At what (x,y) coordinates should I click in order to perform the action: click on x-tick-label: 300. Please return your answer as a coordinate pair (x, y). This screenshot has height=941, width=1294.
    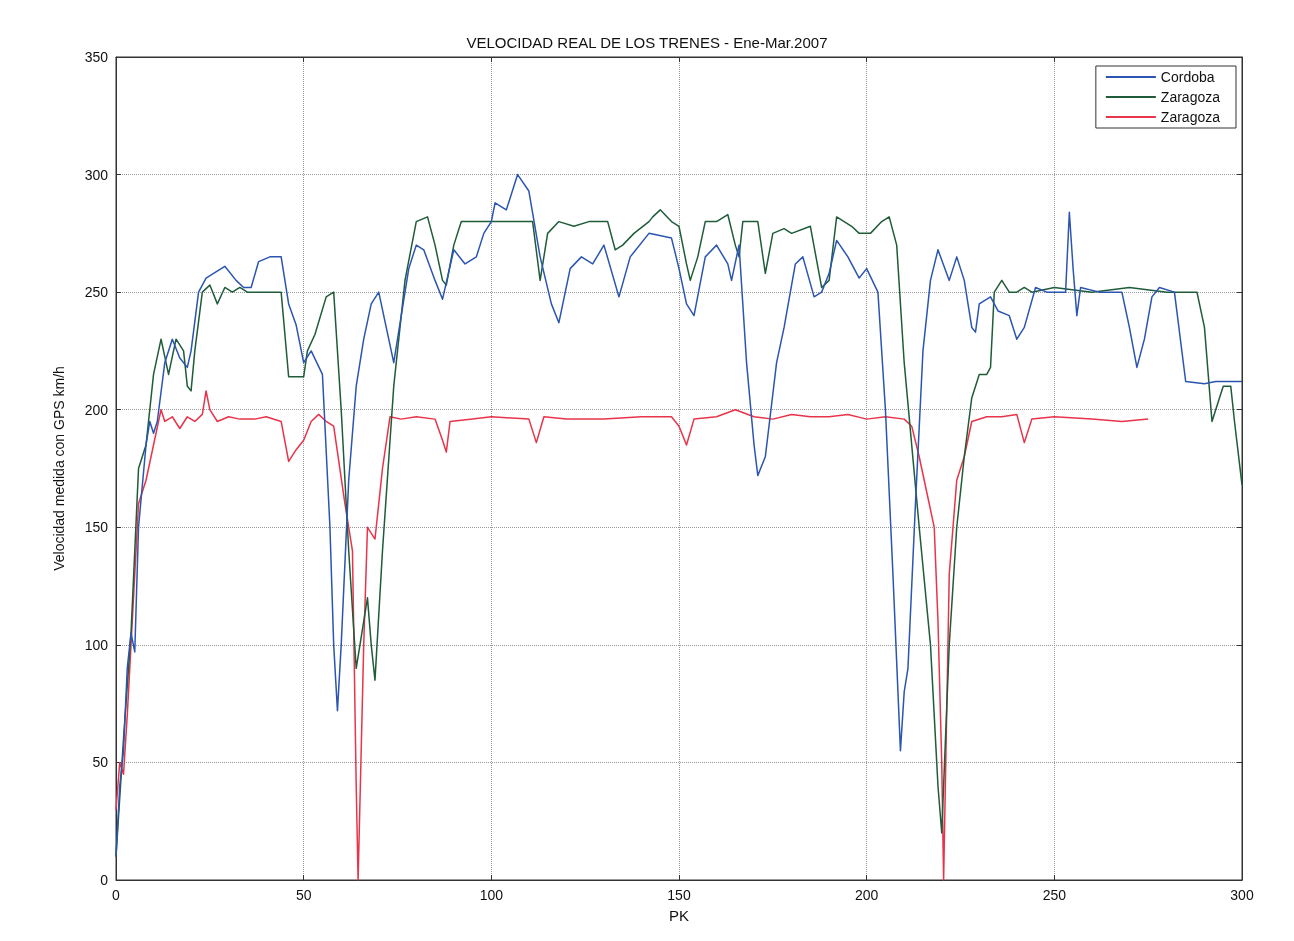
    Looking at the image, I should click on (1242, 895).